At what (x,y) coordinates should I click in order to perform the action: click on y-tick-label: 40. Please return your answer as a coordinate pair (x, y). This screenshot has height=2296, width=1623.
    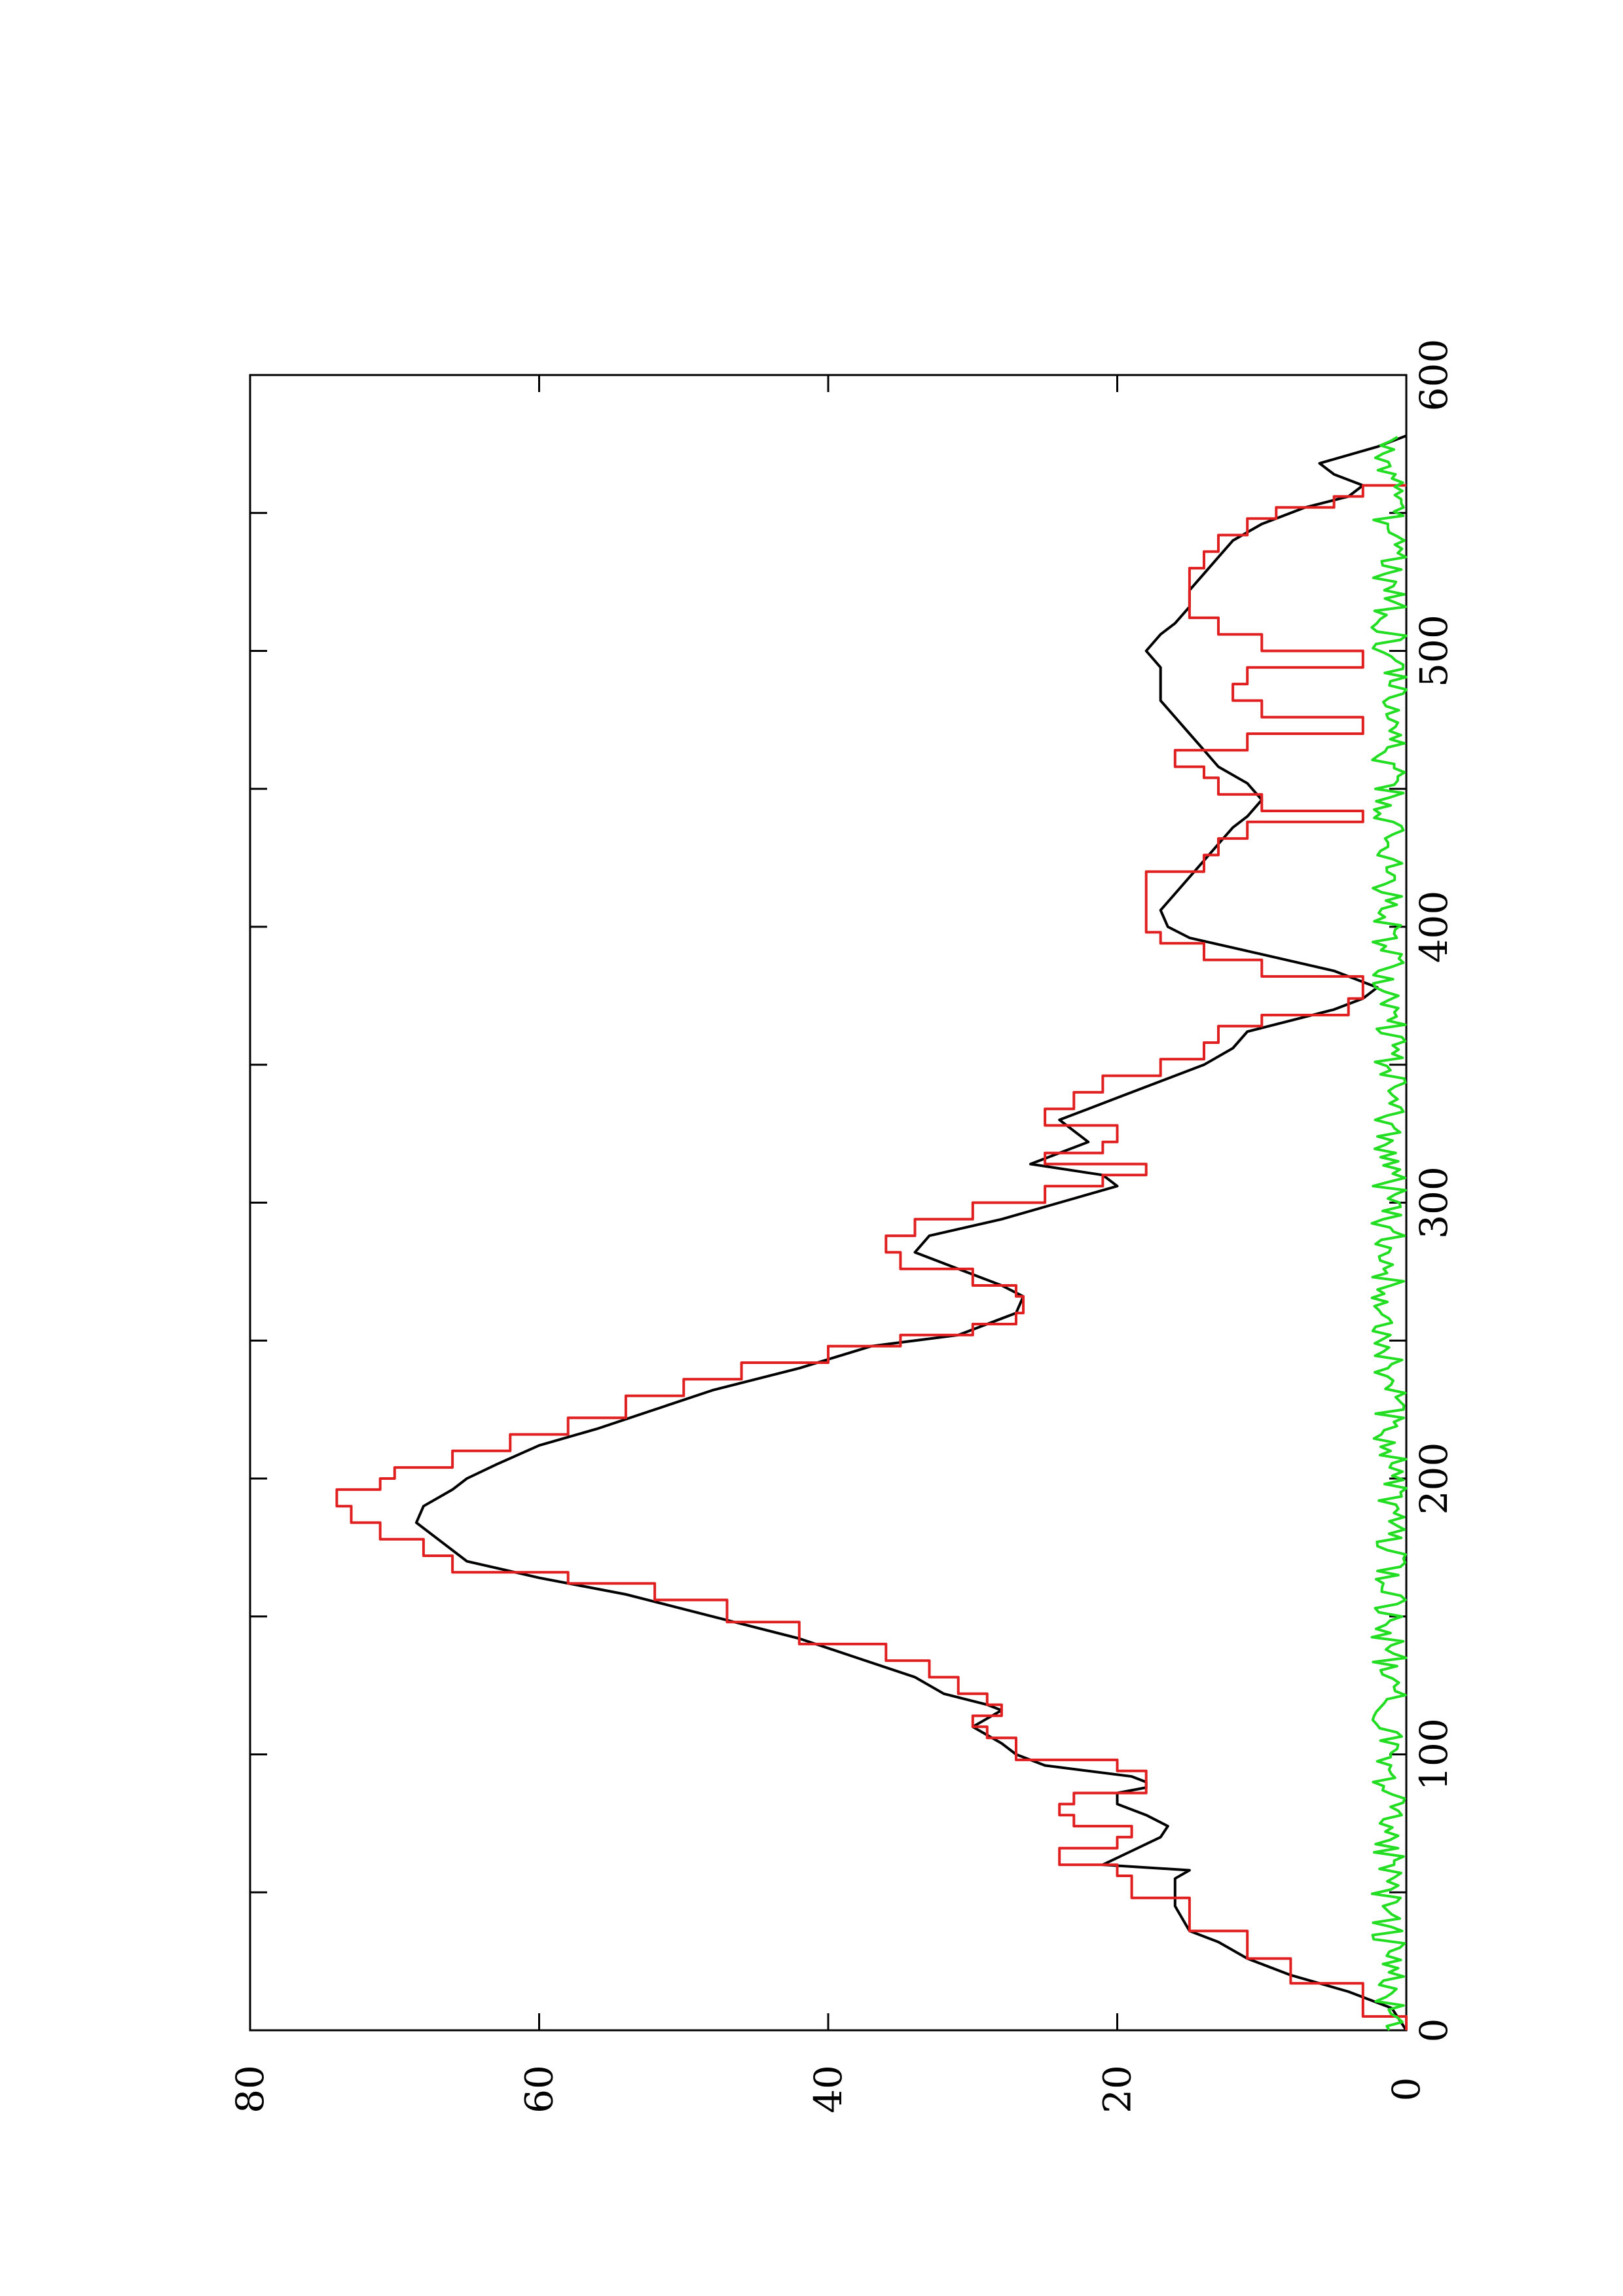
    Looking at the image, I should click on (828, 2089).